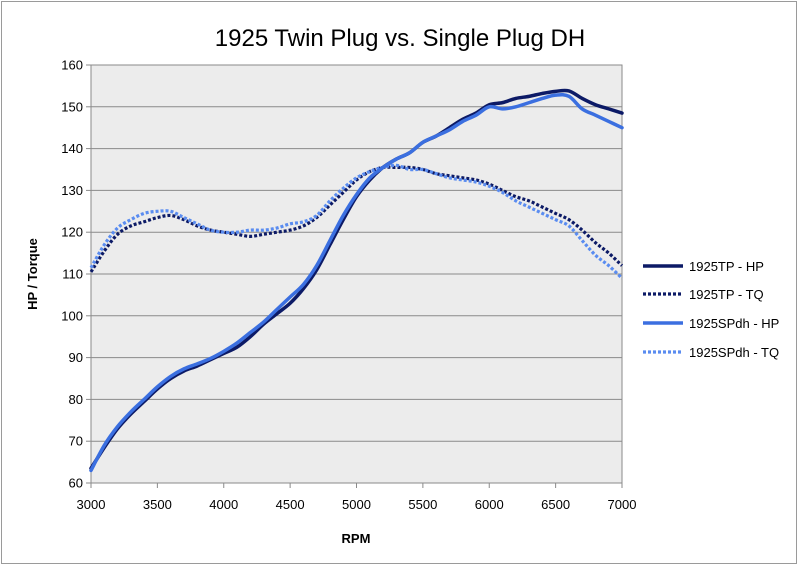 Image resolution: width=800 pixels, height=567 pixels. Describe the element at coordinates (72, 106) in the screenshot. I see `y-tick-label: 150` at that location.